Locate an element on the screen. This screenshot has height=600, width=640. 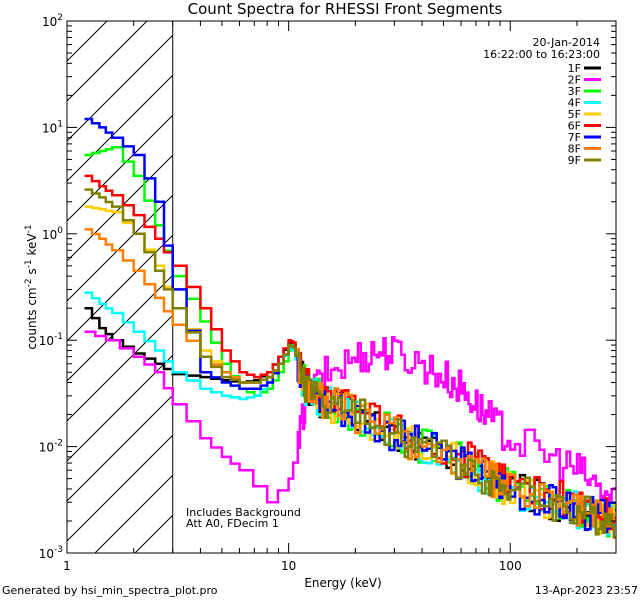
legend-label-2F: 2F is located at coordinates (574, 80).